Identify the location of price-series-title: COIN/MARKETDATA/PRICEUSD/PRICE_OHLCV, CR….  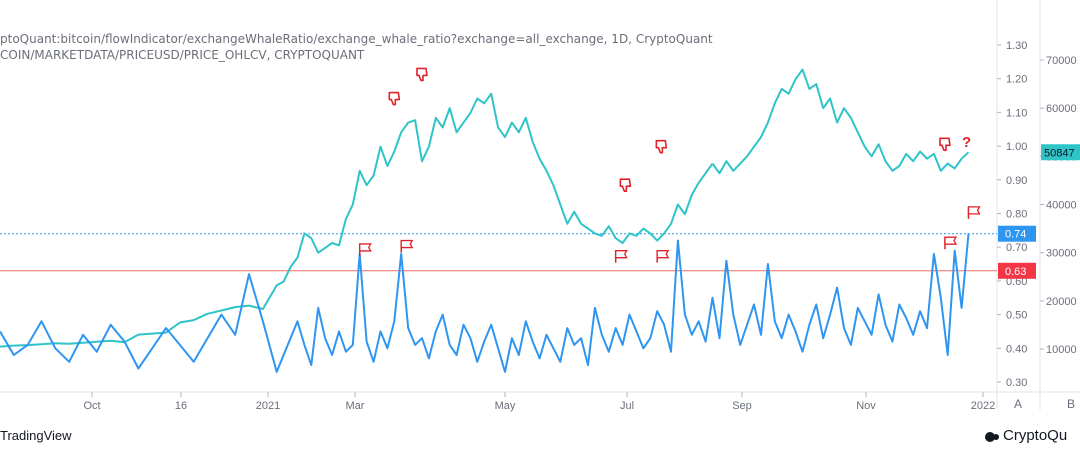
(182, 55).